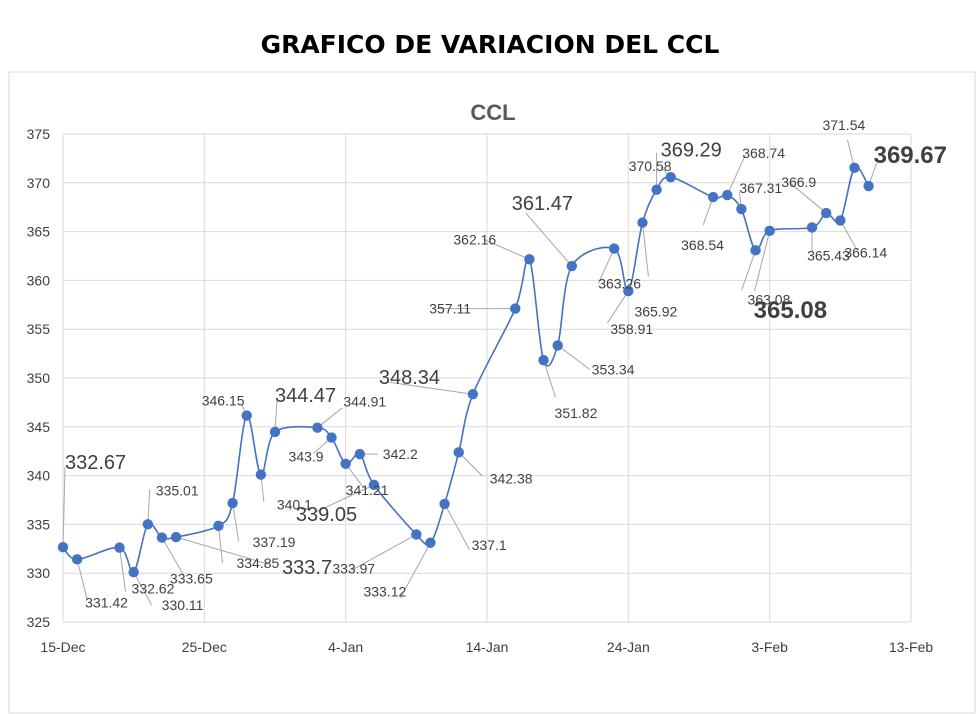  I want to click on data-label: 362.16, so click(474, 239).